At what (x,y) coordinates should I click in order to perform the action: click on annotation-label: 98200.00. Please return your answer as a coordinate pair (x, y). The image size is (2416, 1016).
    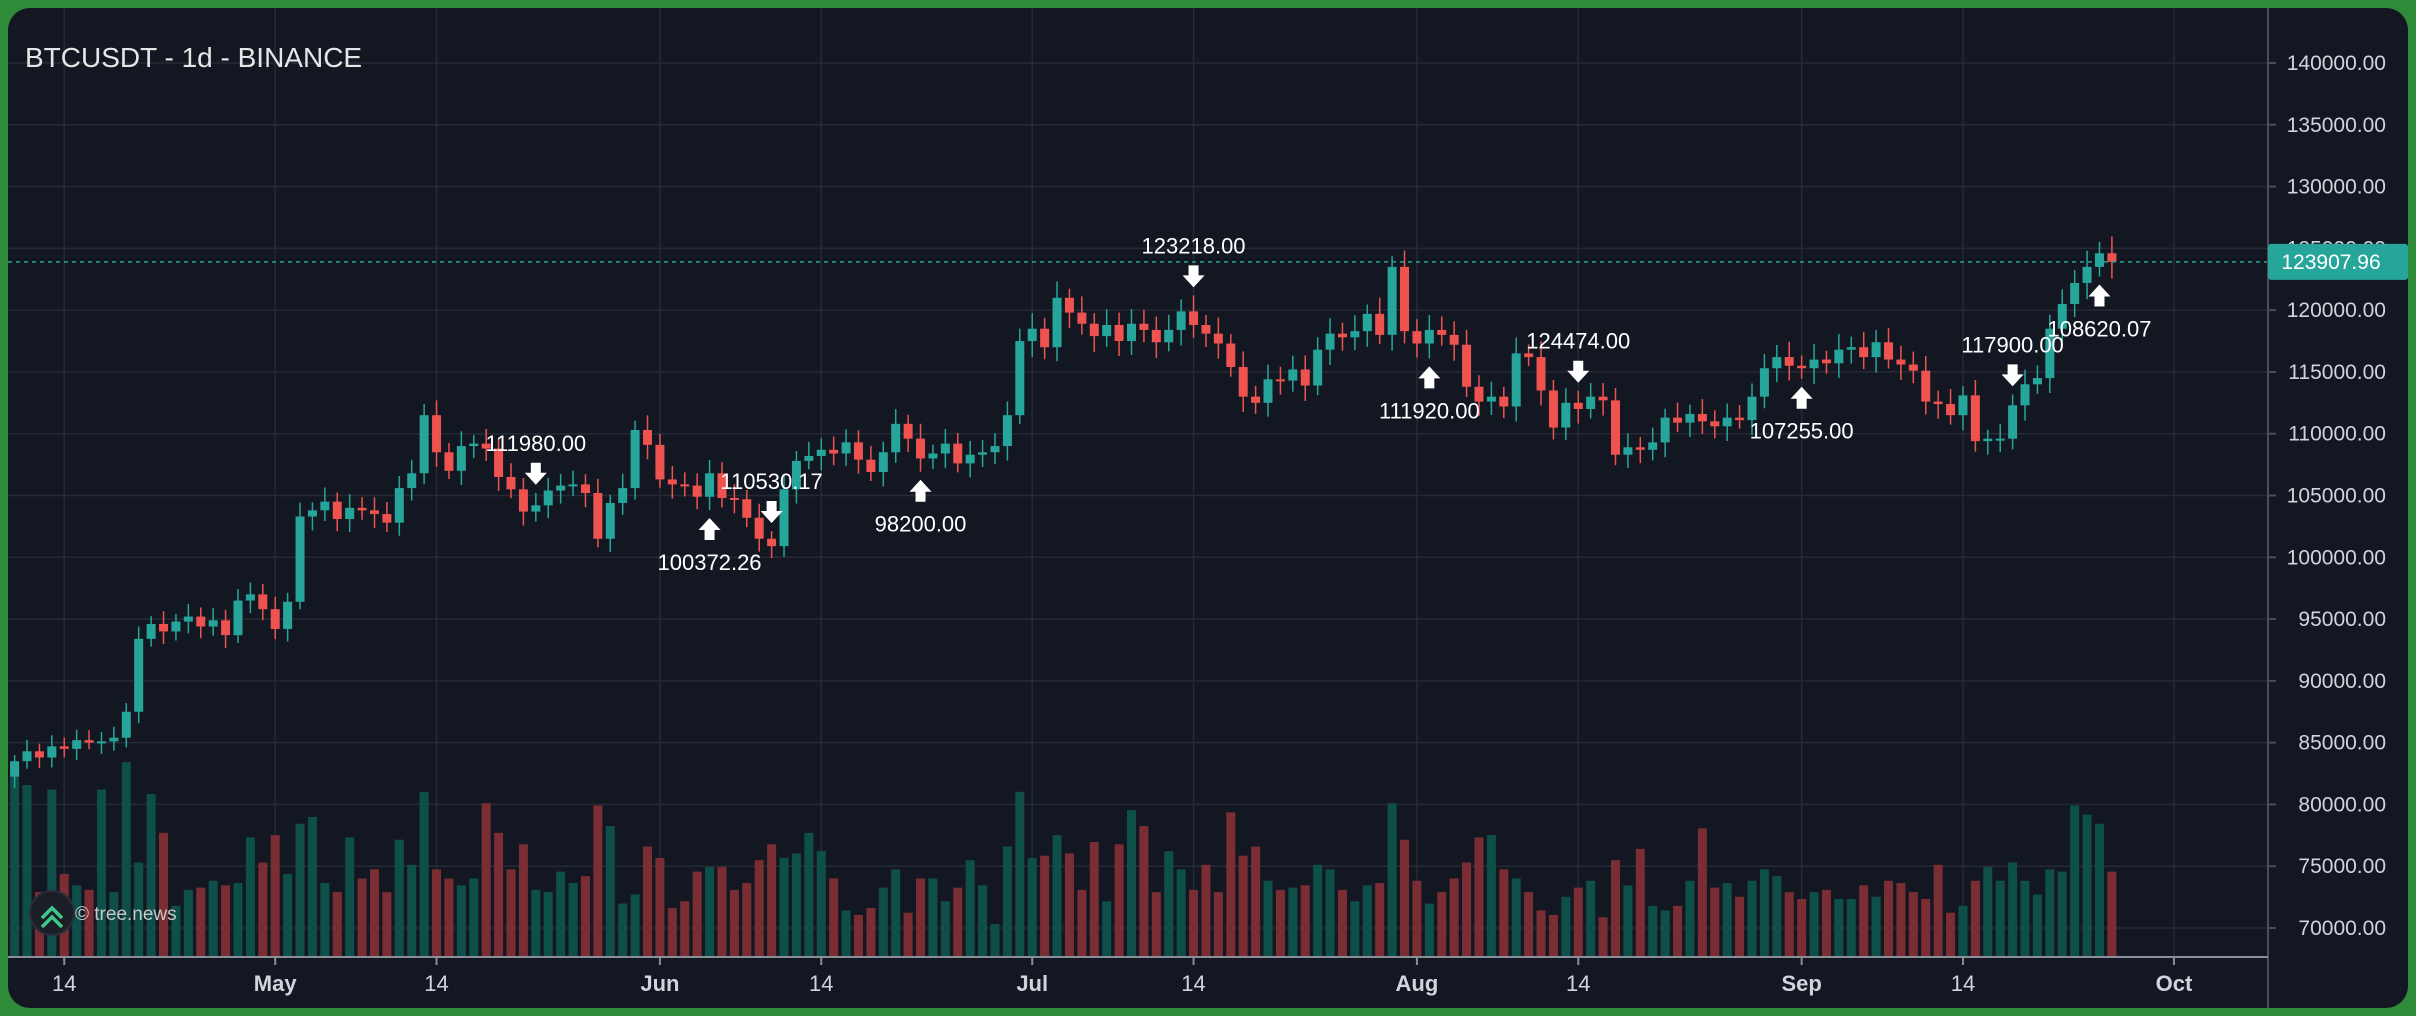
    Looking at the image, I should click on (921, 524).